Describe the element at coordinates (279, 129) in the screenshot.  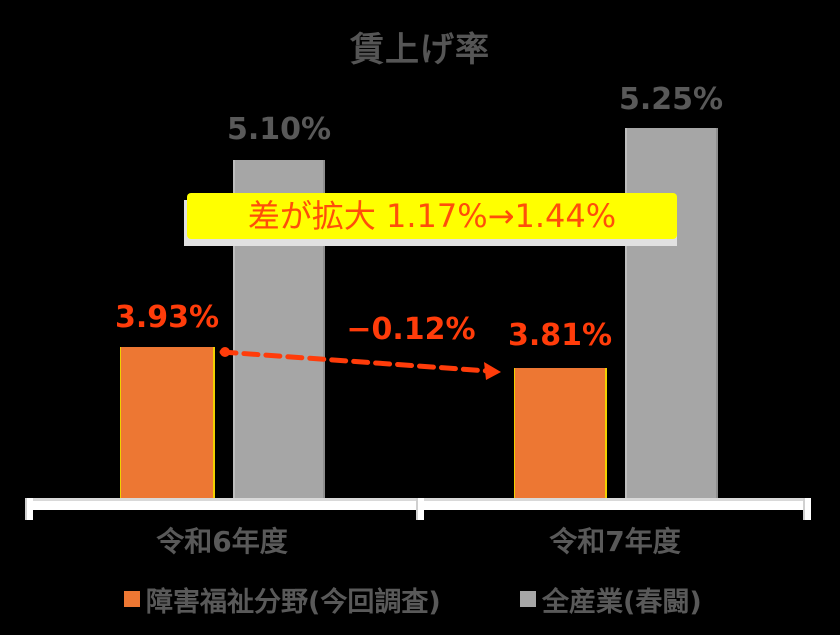
I see `value-label-r6-all-industries: 5.10%` at that location.